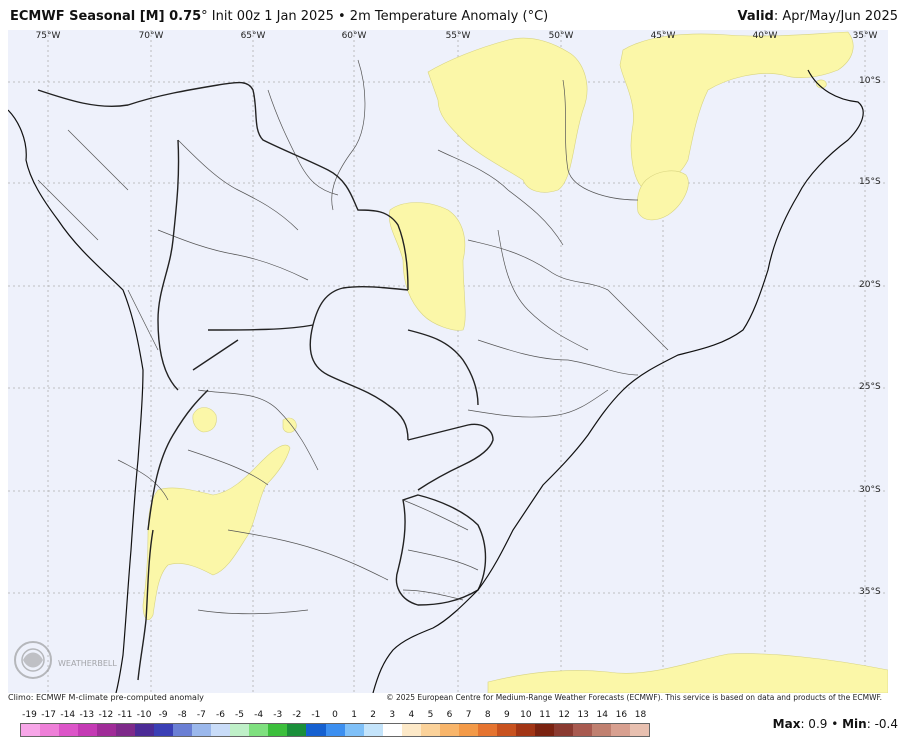 The image size is (914, 750). Describe the element at coordinates (253, 36) in the screenshot. I see `lon-label-65w: 65°W` at that location.